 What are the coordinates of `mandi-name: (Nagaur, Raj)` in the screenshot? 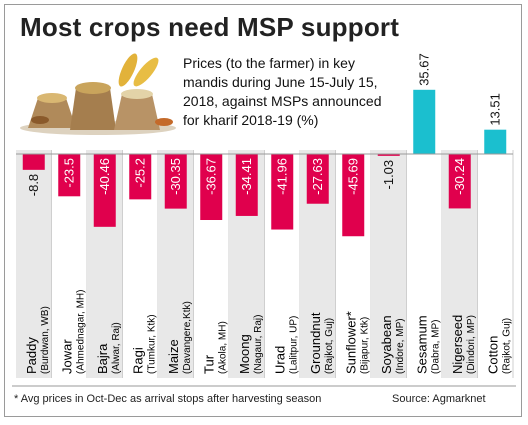 It's located at (258, 344).